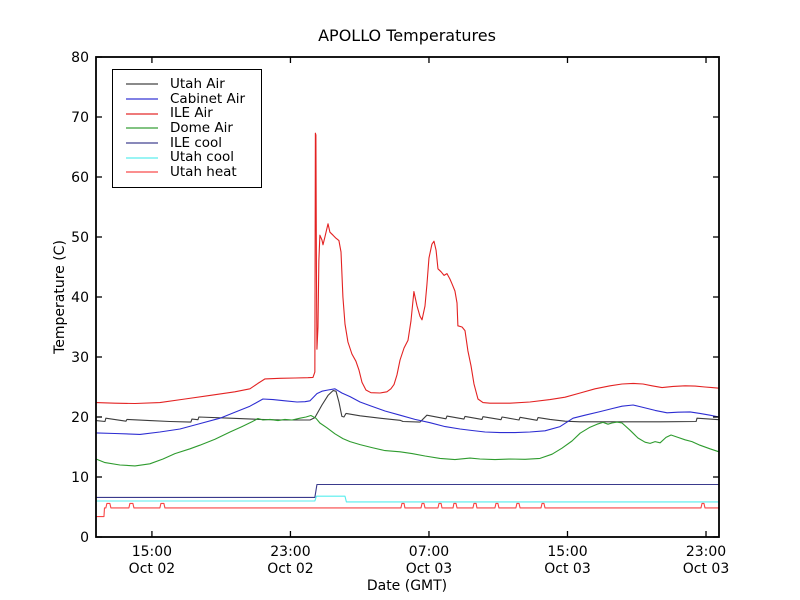 This screenshot has width=800, height=600. What do you see at coordinates (407, 35) in the screenshot?
I see `chart-title: APOLLO Temperatures` at bounding box center [407, 35].